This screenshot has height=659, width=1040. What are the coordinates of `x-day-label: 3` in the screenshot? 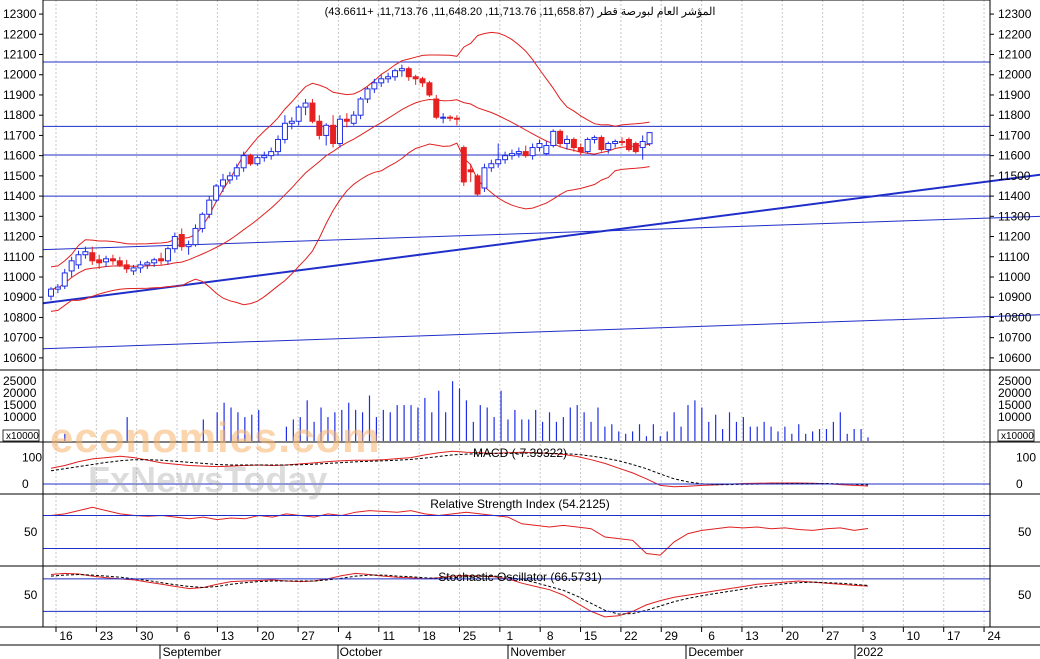 It's located at (873, 636).